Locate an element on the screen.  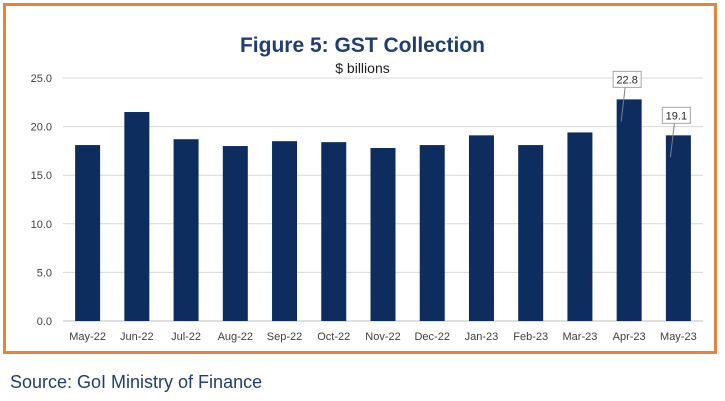
x-tick-label: May-23 is located at coordinates (678, 337).